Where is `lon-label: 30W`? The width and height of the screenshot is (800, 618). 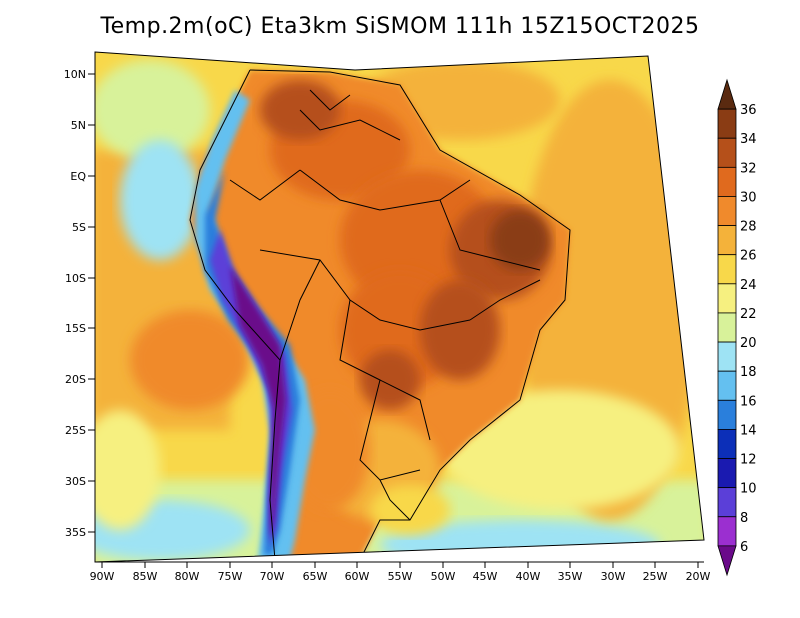
lon-label: 30W is located at coordinates (613, 576).